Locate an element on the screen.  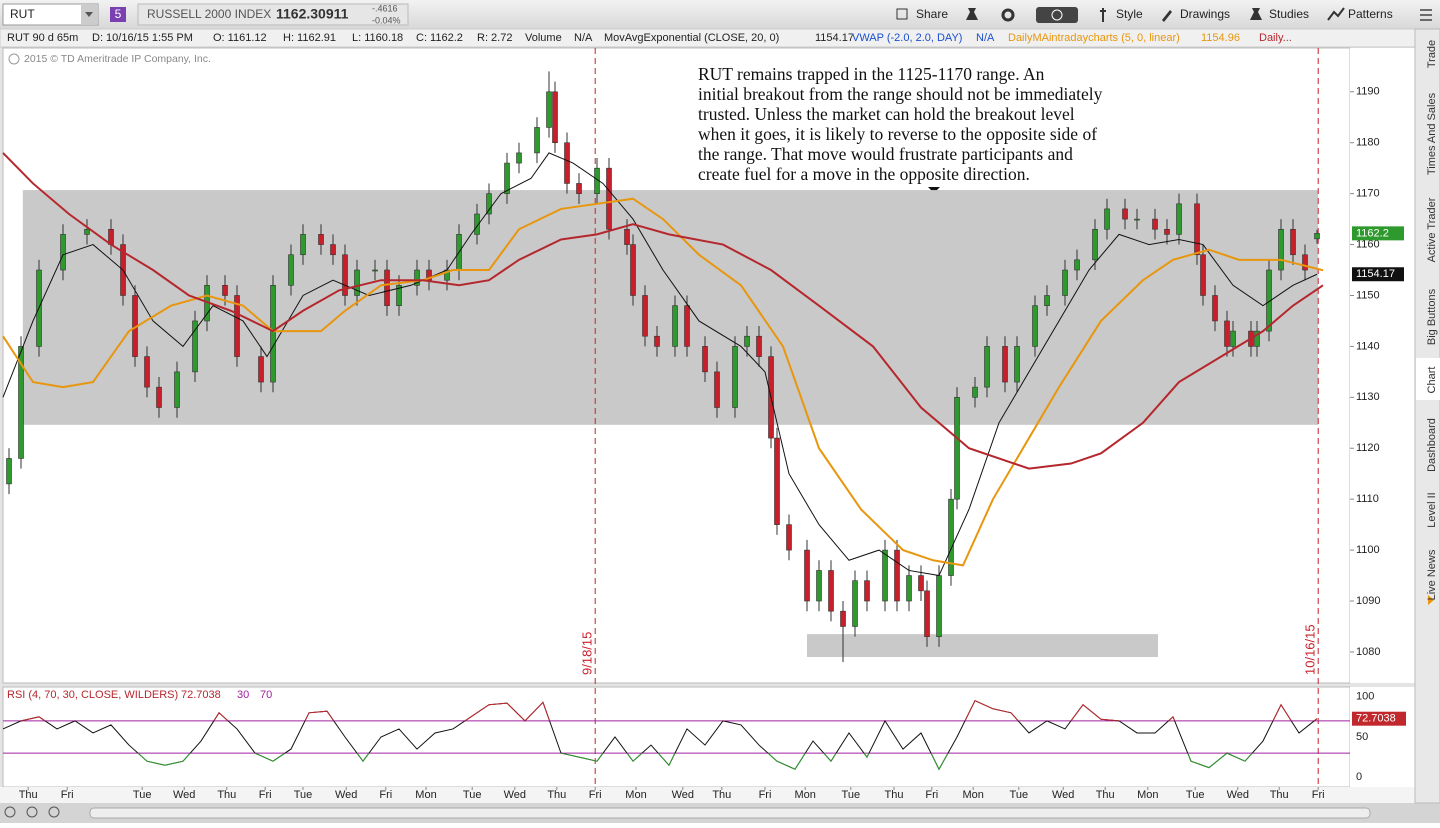
side-tab: Chart is located at coordinates (1432, 380).